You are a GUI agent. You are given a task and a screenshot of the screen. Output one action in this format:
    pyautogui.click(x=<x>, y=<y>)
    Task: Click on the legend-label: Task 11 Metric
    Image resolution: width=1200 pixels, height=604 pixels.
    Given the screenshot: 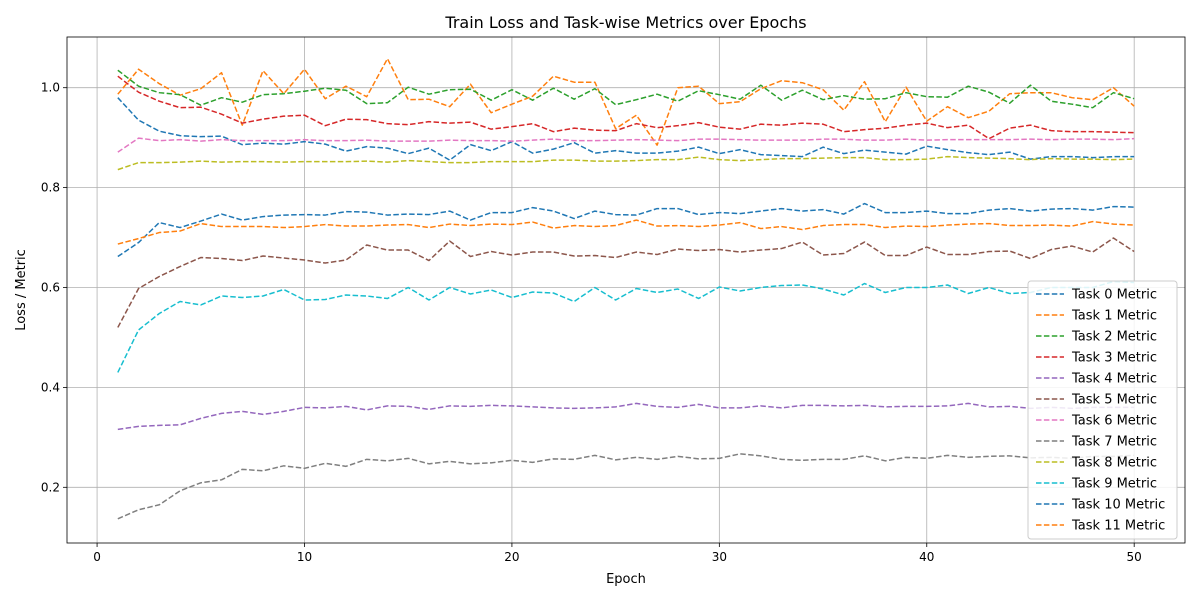 What is the action you would take?
    pyautogui.click(x=1118, y=526)
    